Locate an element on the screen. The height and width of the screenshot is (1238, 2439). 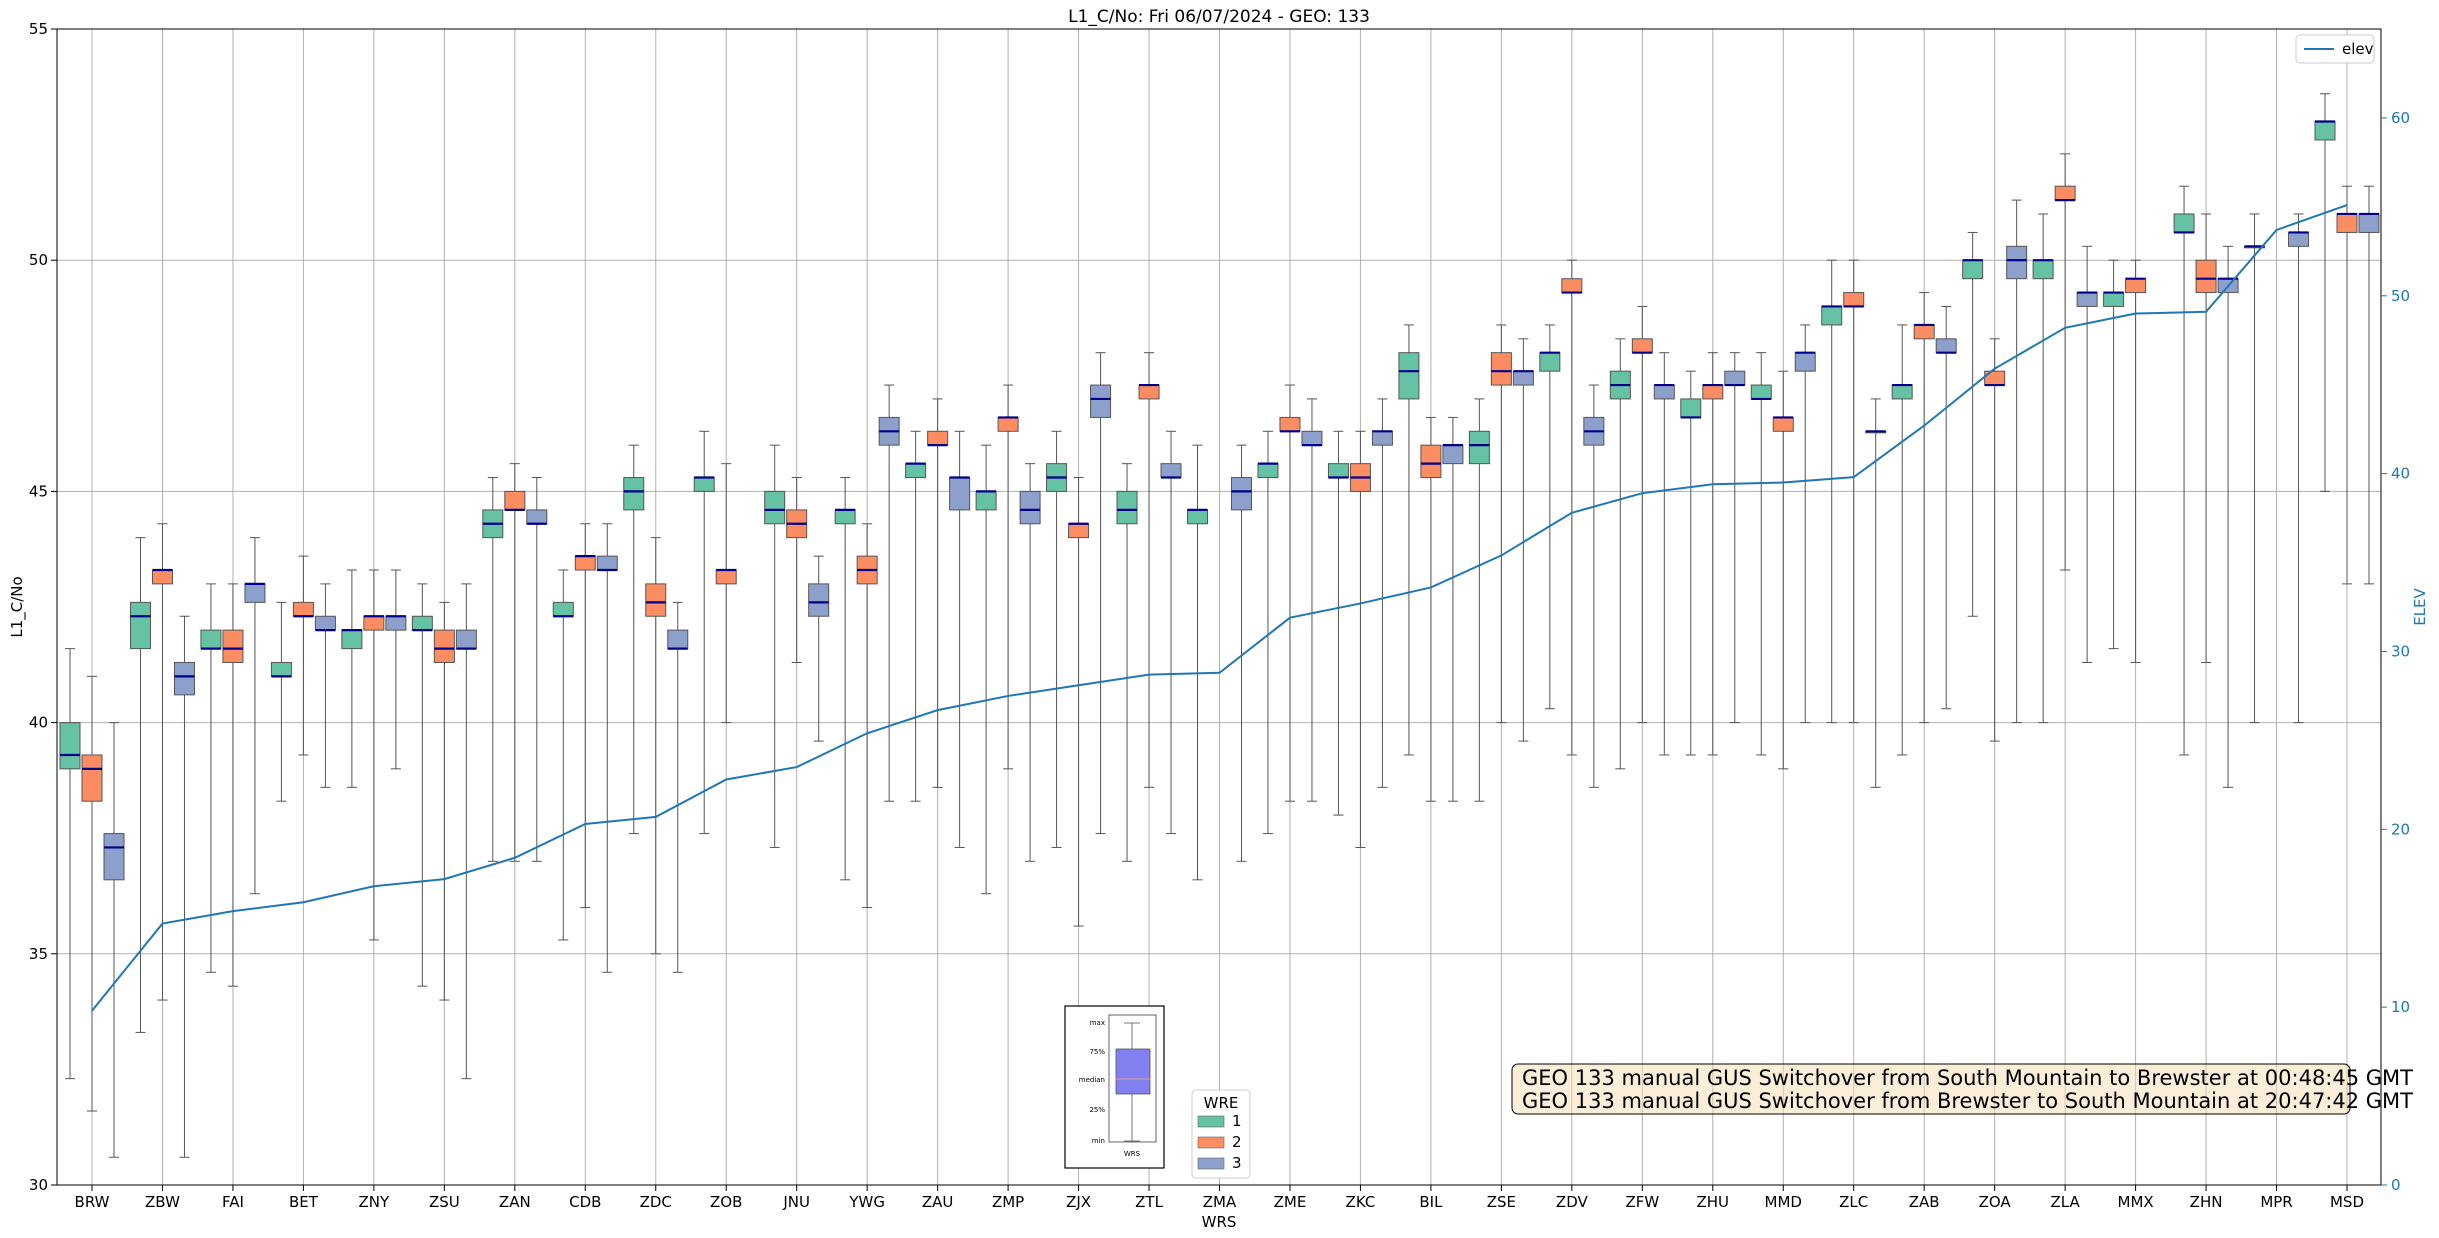
legend-wre-label-3: 3 is located at coordinates (1237, 1163).